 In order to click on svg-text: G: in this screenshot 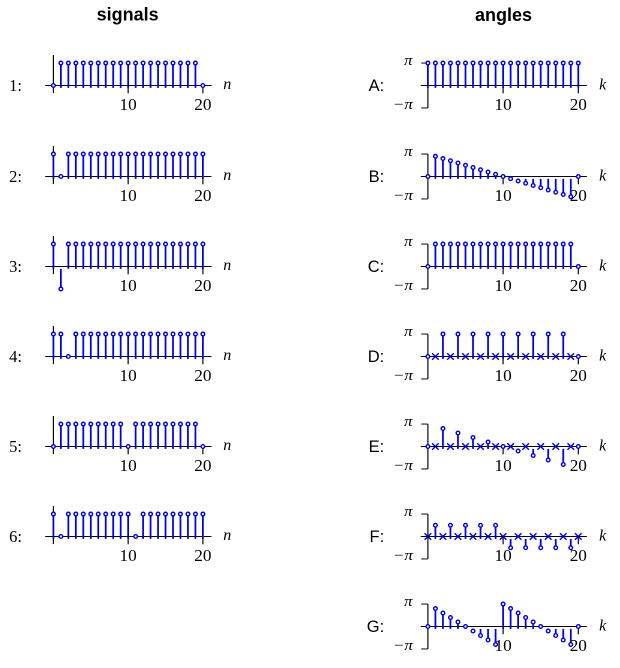, I will do `click(375, 627)`.